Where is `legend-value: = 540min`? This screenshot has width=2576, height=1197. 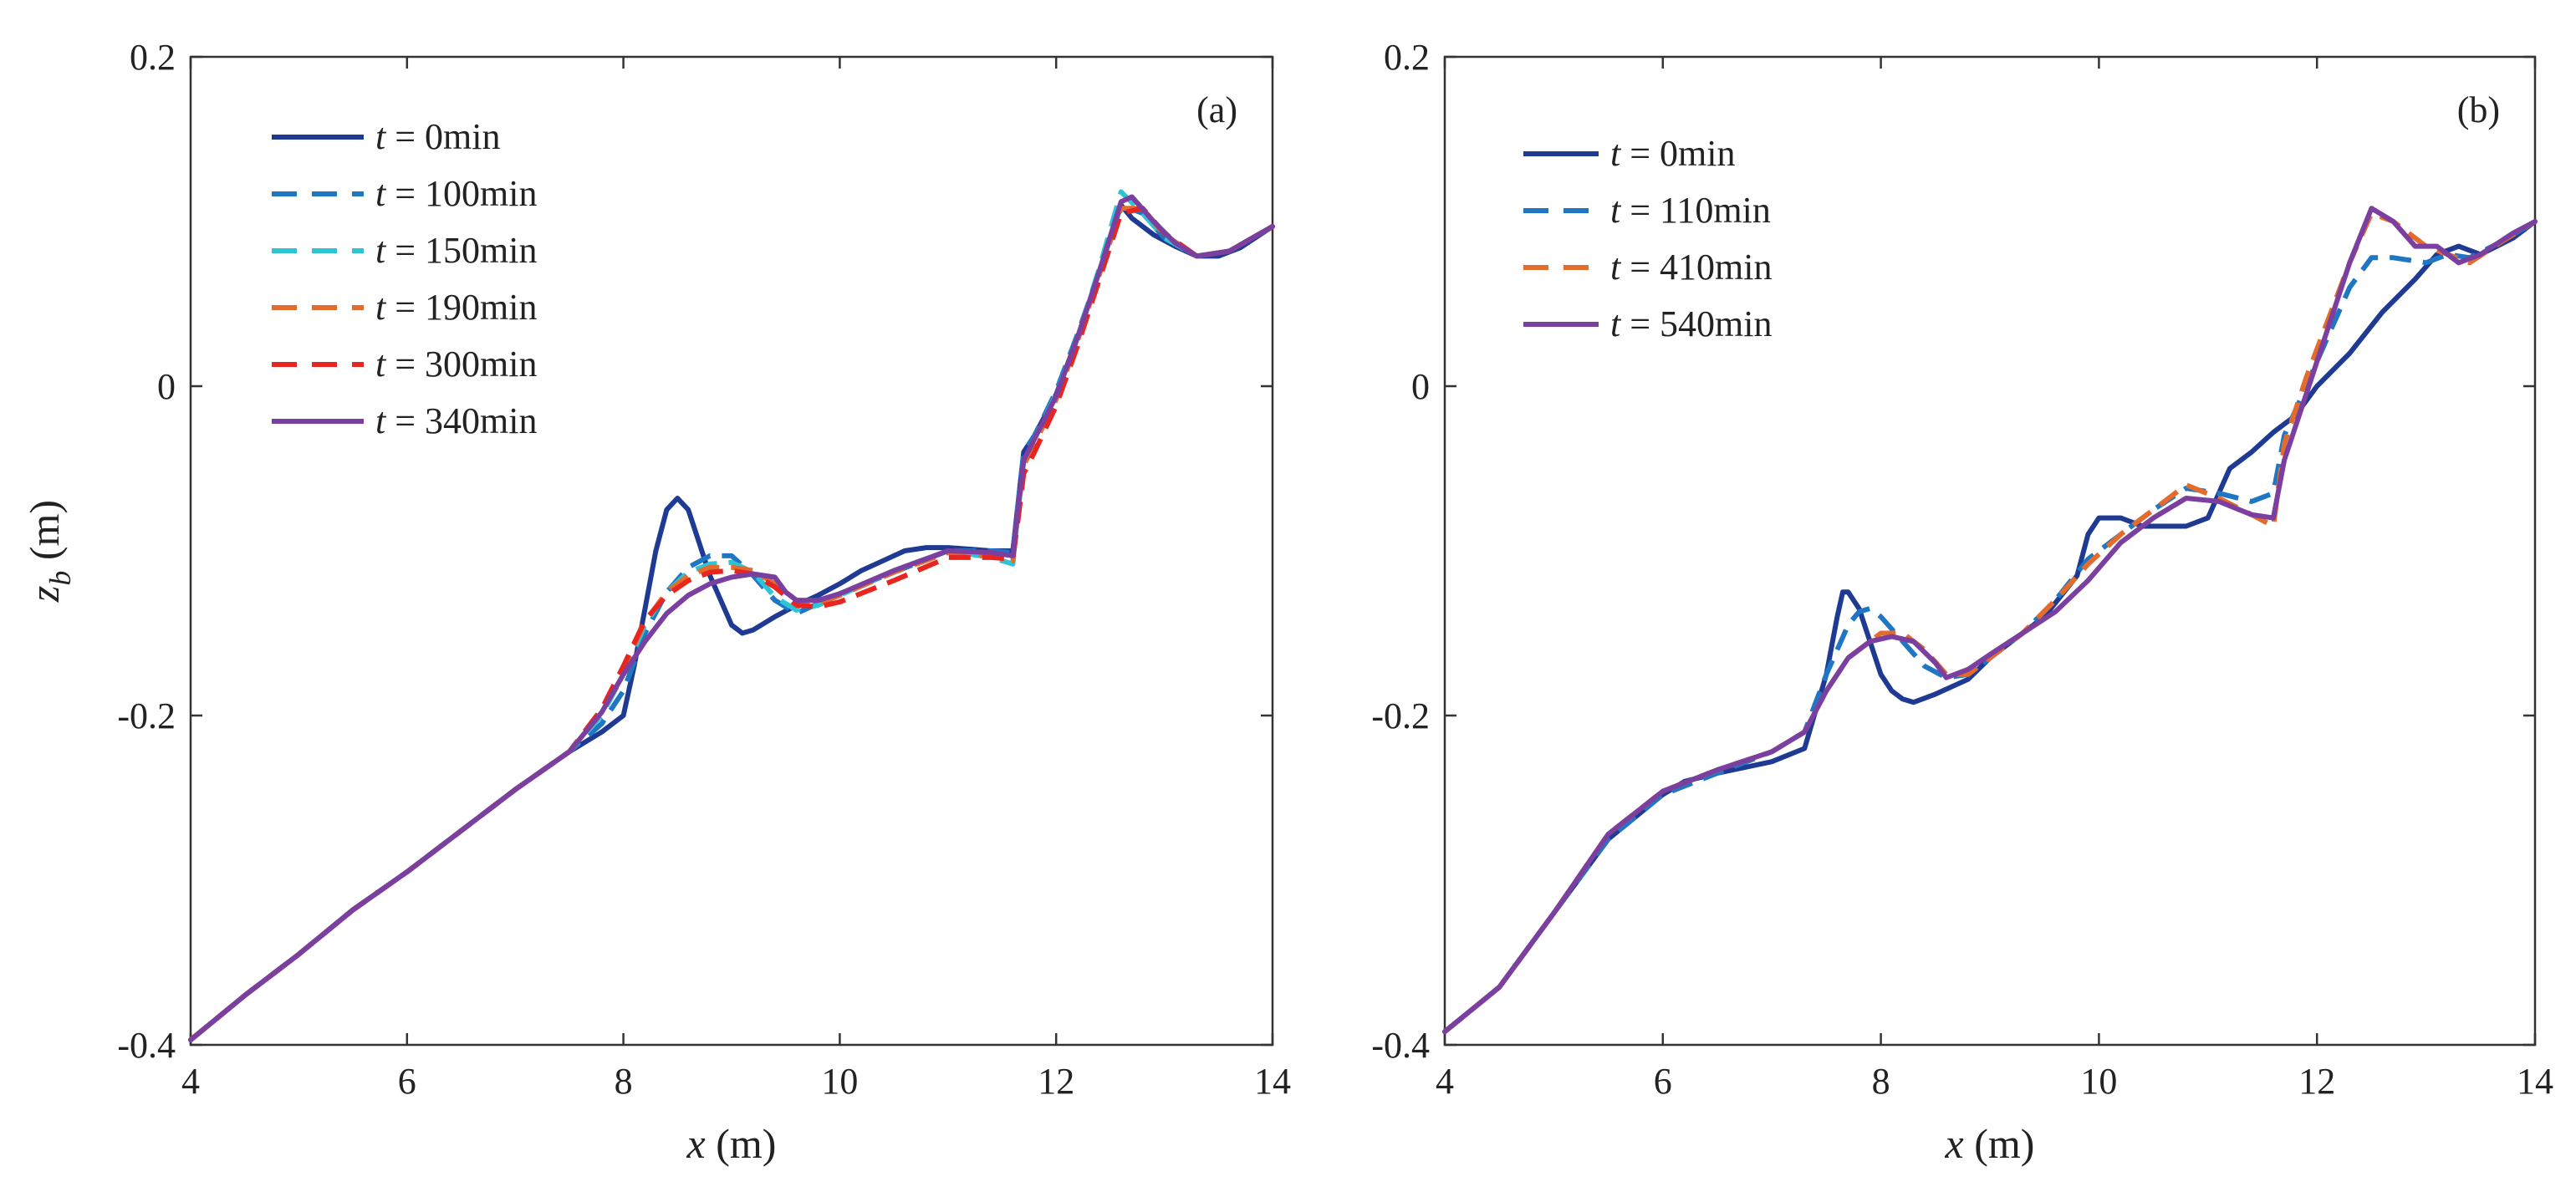 legend-value: = 540min is located at coordinates (1696, 323).